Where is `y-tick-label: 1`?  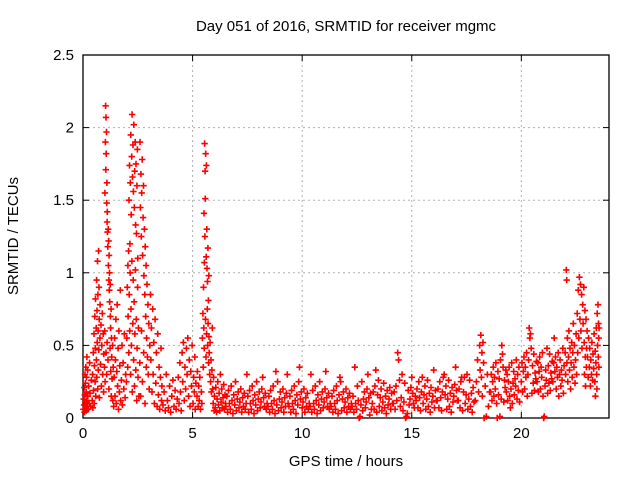 y-tick-label: 1 is located at coordinates (70, 273).